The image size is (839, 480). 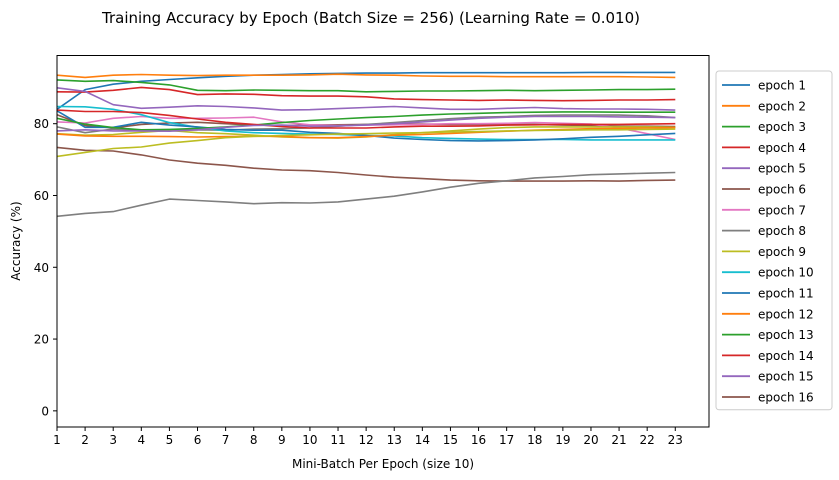 What do you see at coordinates (45, 411) in the screenshot?
I see `y-tick-label: 0` at bounding box center [45, 411].